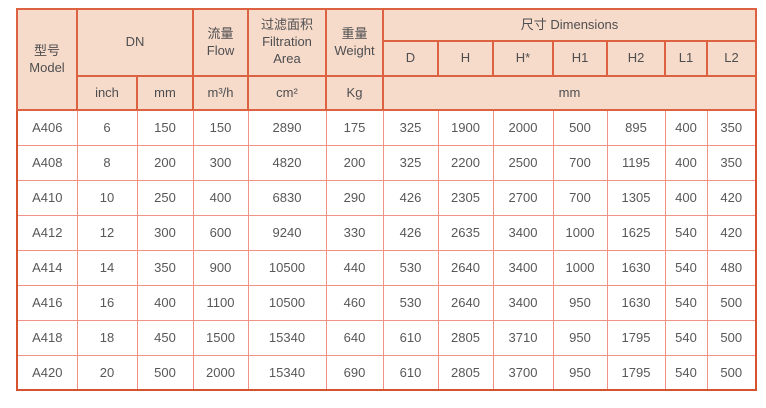 The width and height of the screenshot is (766, 408). Describe the element at coordinates (165, 197) in the screenshot. I see `value-cell: 250` at that location.